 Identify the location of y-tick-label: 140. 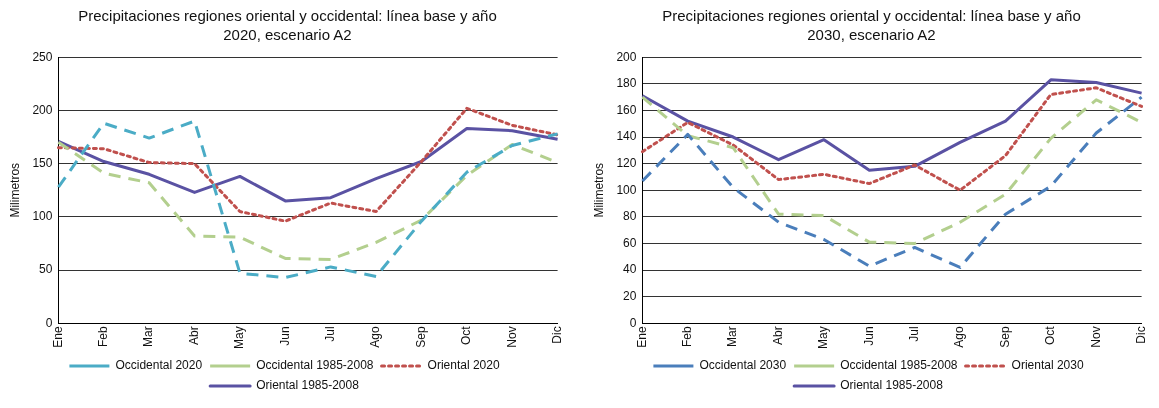
(626, 136).